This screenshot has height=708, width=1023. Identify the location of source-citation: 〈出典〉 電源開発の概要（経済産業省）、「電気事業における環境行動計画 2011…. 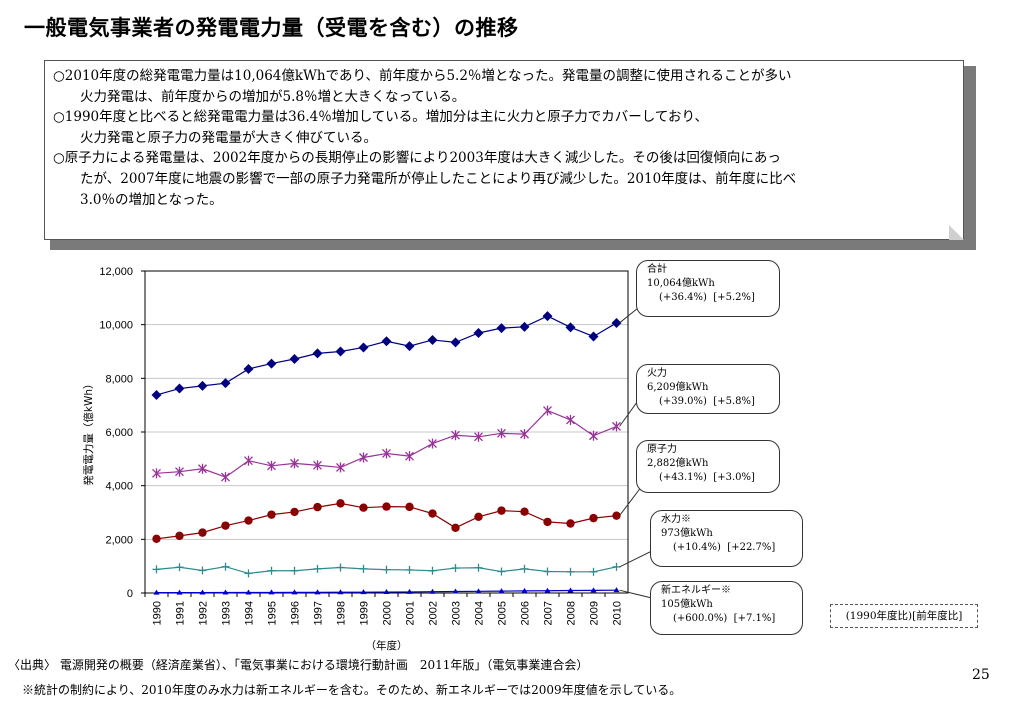
(298, 665).